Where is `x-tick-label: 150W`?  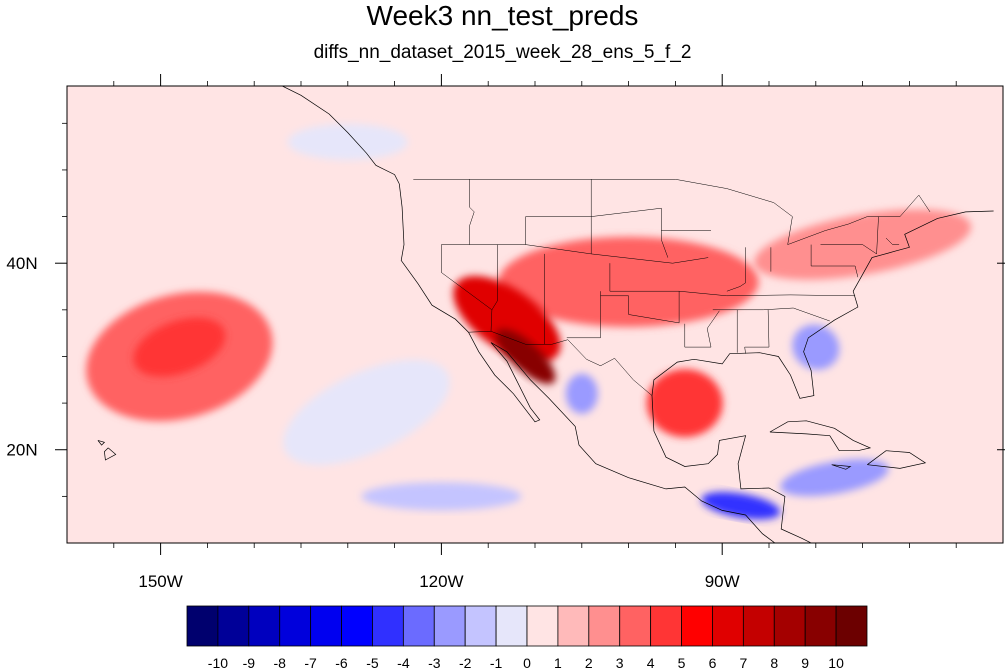
x-tick-label: 150W is located at coordinates (160, 581).